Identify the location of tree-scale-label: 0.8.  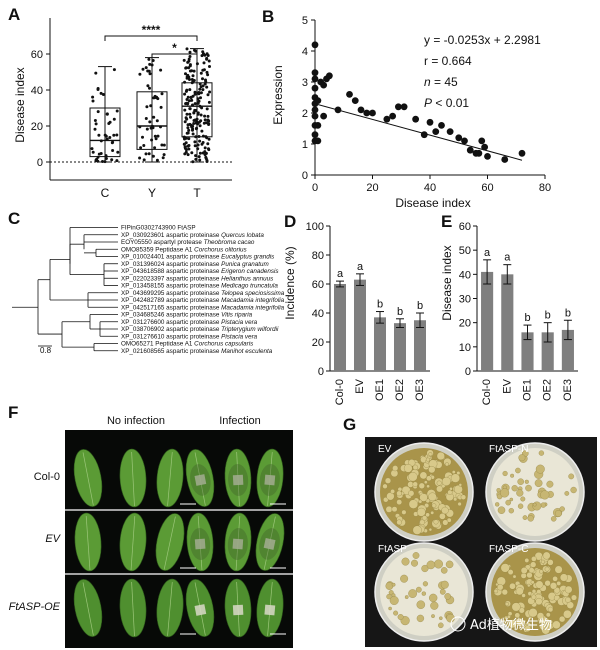
(46, 350).